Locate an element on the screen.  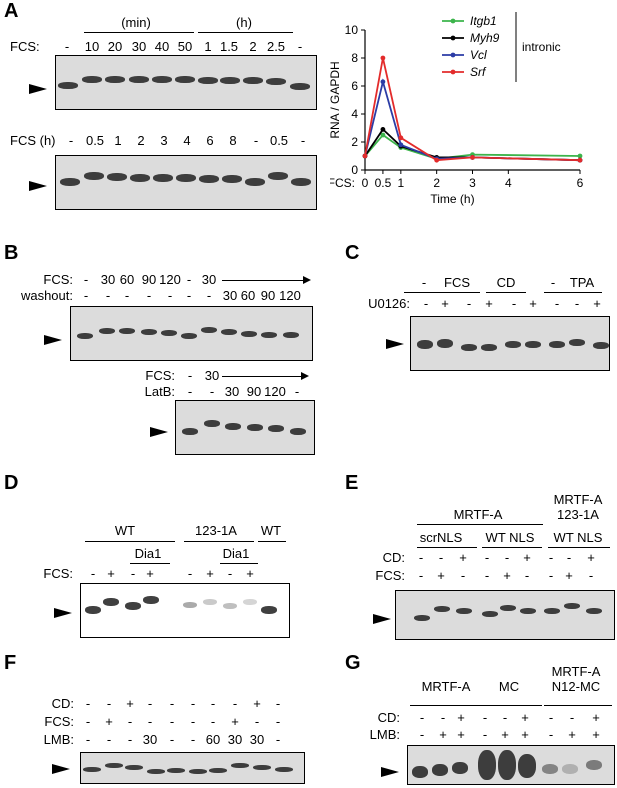
group-label-g2: MC is located at coordinates (509, 686).